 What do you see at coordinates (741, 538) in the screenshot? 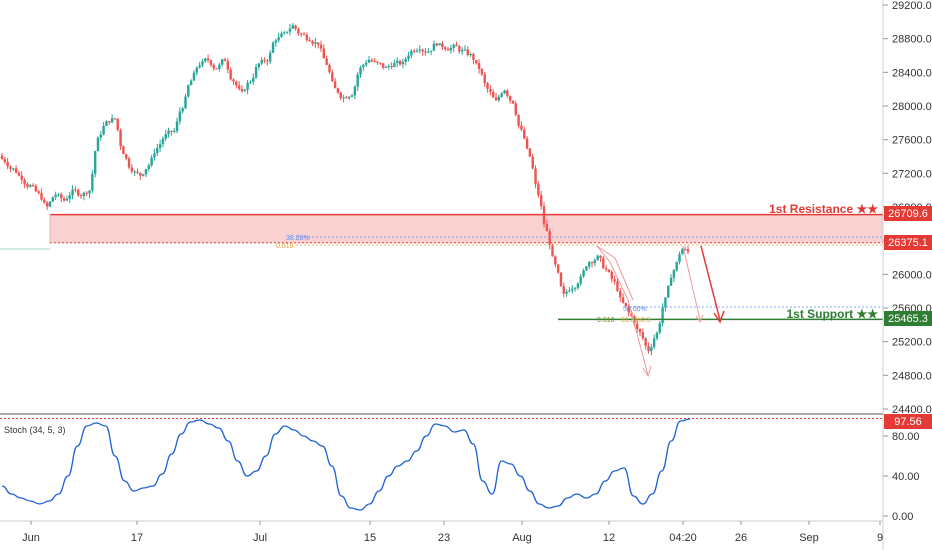
I see `time-axis-label: 26` at bounding box center [741, 538].